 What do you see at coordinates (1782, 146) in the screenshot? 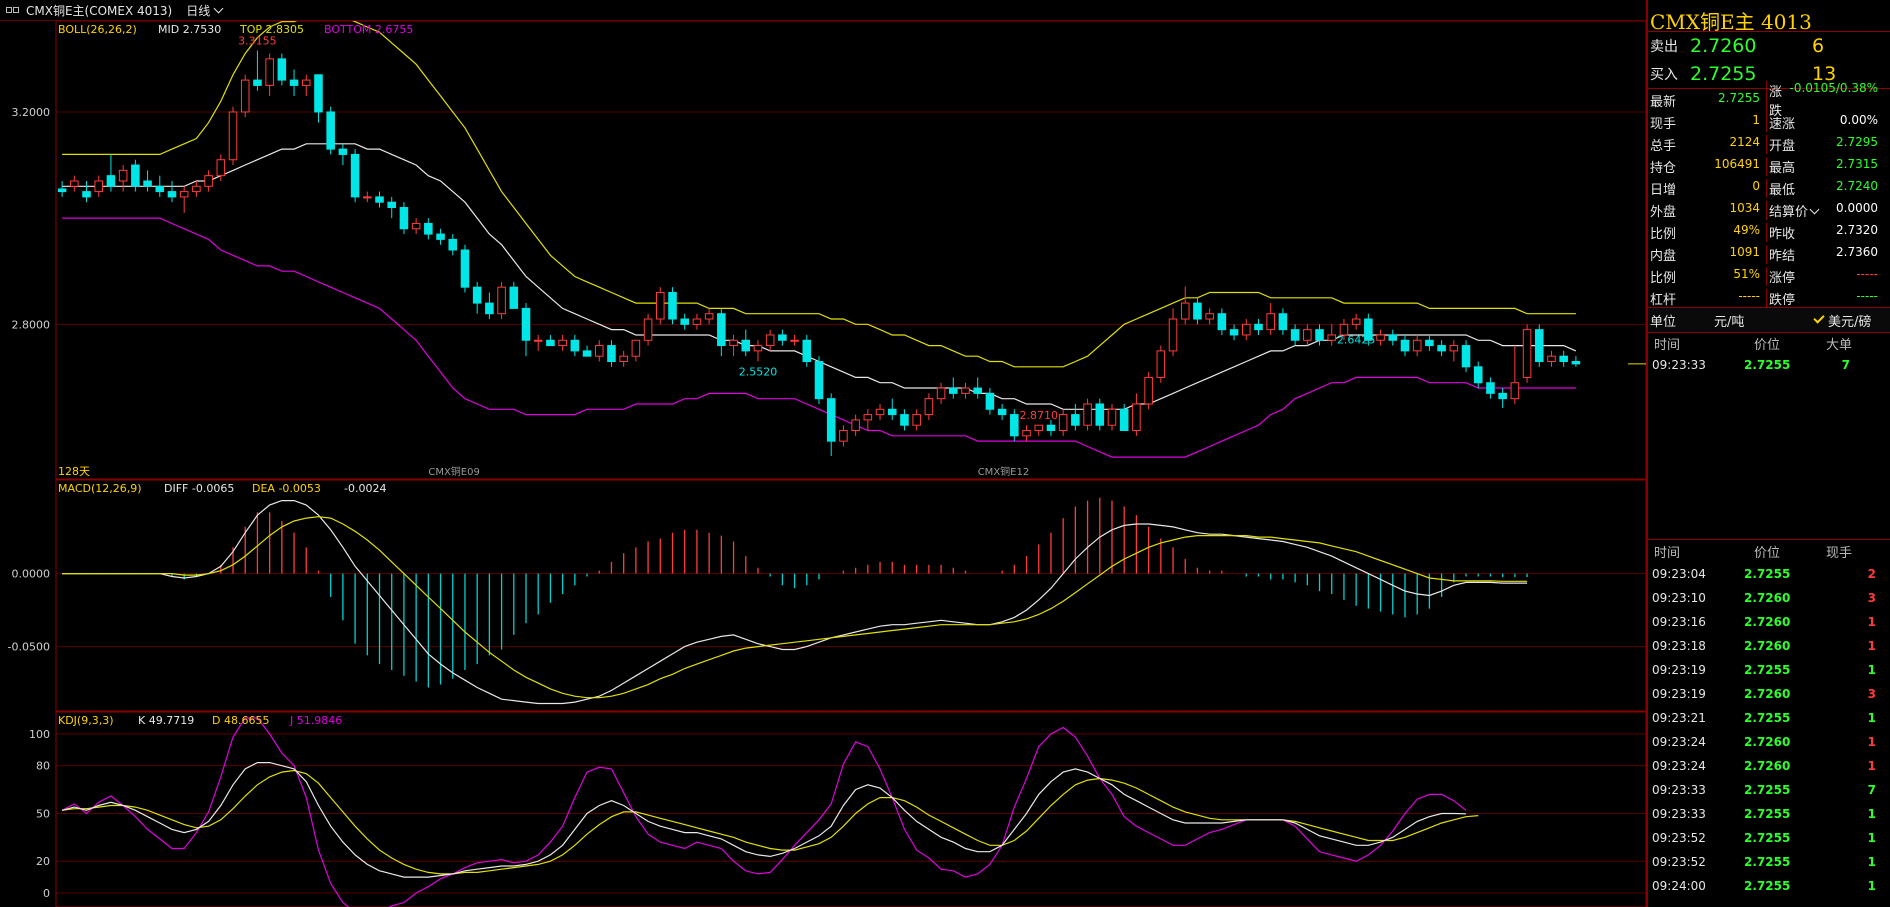
I see `stat-label: 开盘` at bounding box center [1782, 146].